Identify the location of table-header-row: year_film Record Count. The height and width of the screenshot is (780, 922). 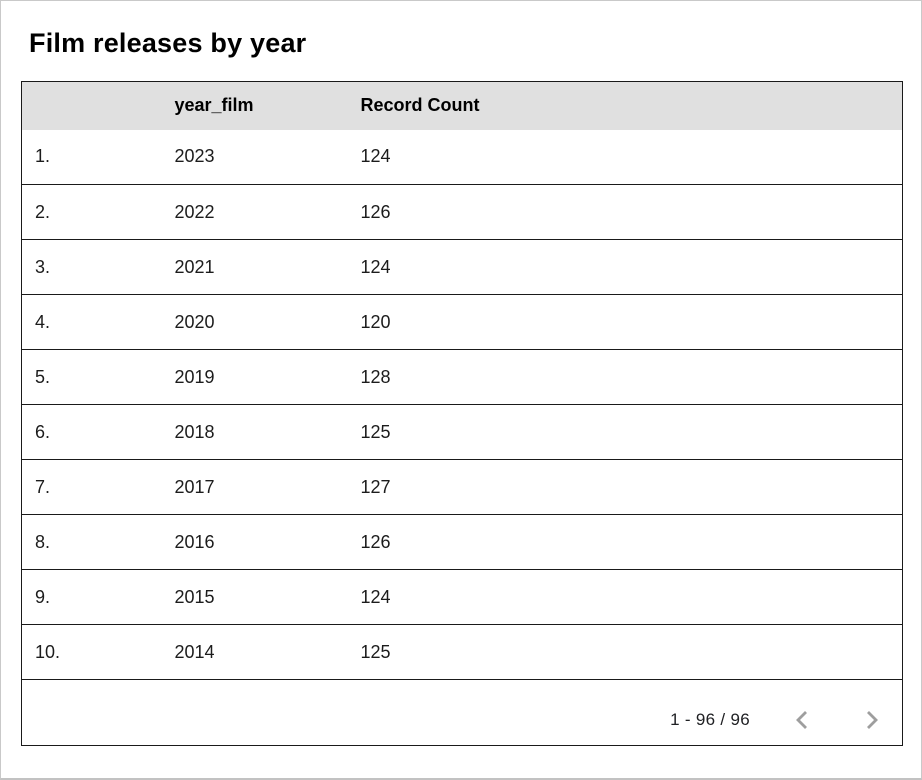
(462, 105).